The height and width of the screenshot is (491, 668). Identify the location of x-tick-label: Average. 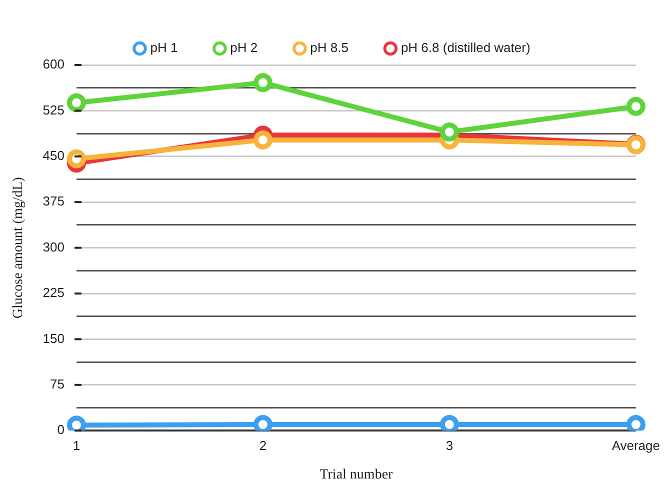
(636, 445).